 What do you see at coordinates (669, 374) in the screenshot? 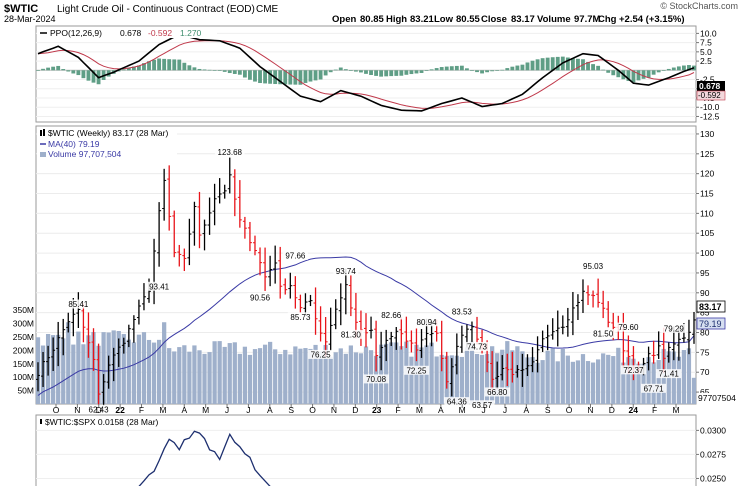
I see `price-annotation: 71.41` at bounding box center [669, 374].